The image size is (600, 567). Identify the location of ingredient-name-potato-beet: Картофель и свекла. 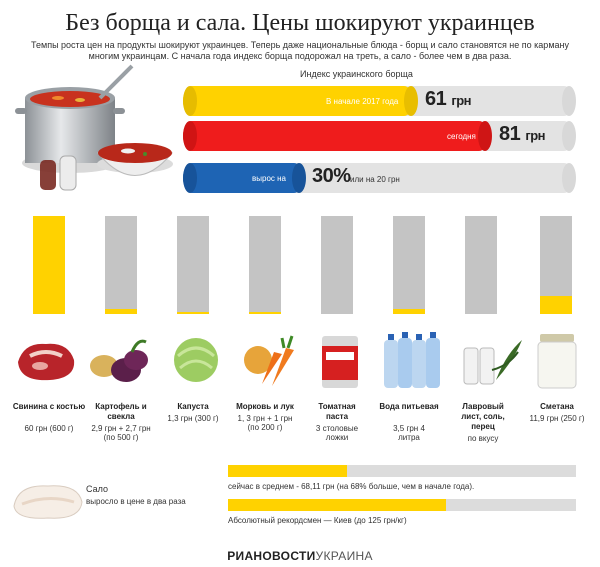
(121, 411).